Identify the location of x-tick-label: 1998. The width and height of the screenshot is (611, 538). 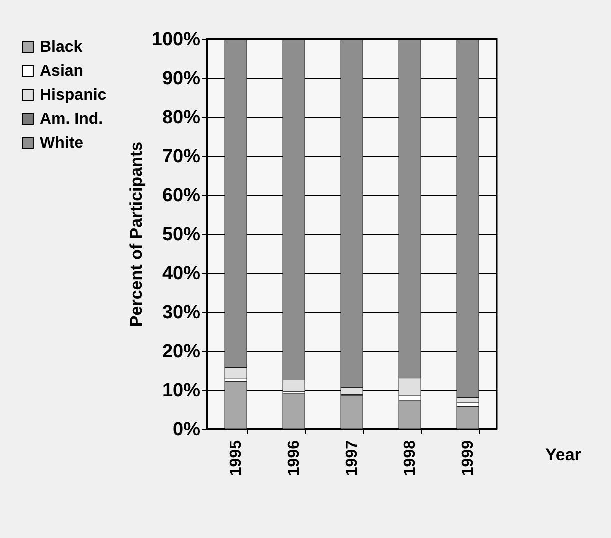
(410, 458).